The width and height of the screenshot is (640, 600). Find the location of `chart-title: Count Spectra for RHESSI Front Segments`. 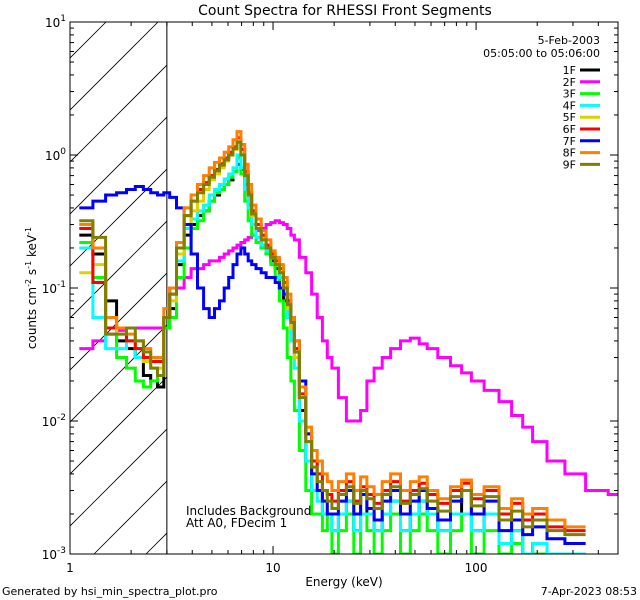

chart-title: Count Spectra for RHESSI Front Segments is located at coordinates (345, 11).